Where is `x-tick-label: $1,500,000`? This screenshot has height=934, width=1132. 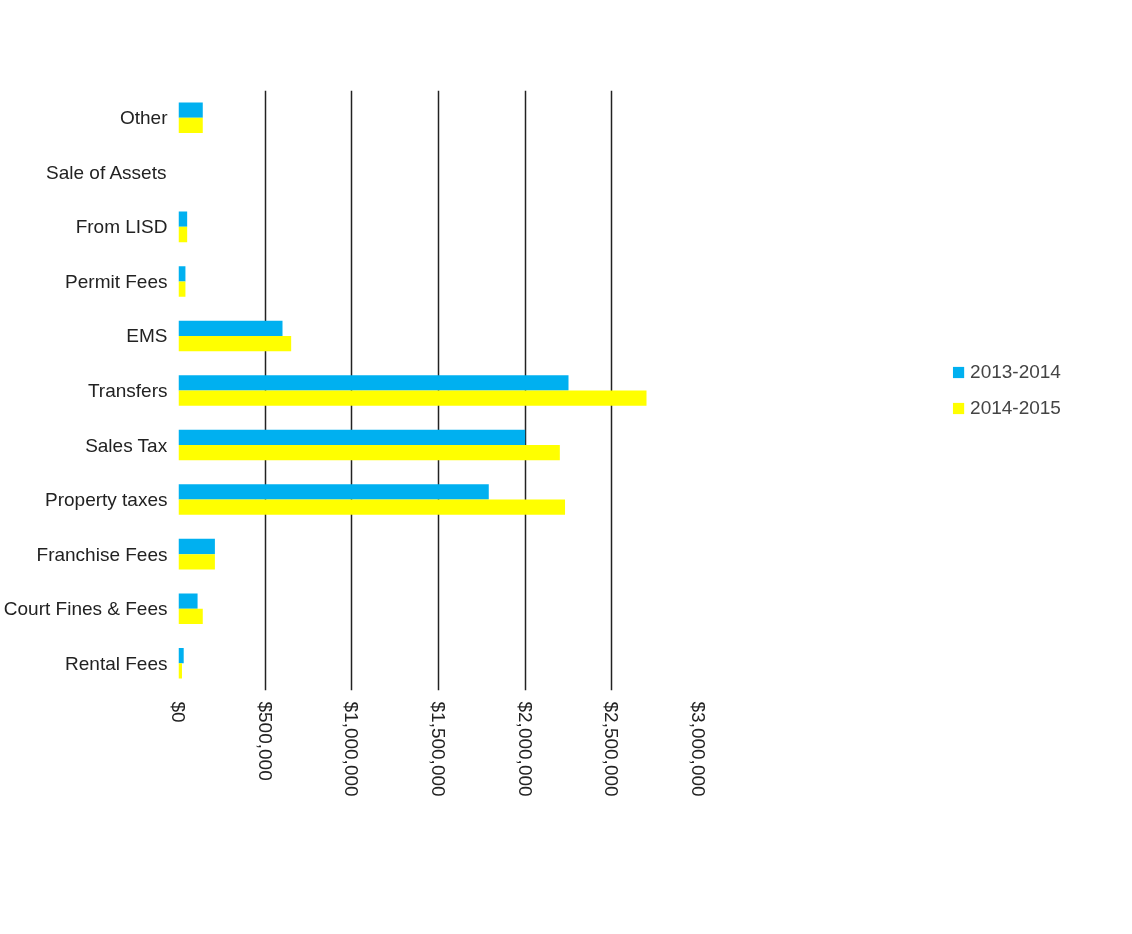 x-tick-label: $1,500,000 is located at coordinates (438, 749).